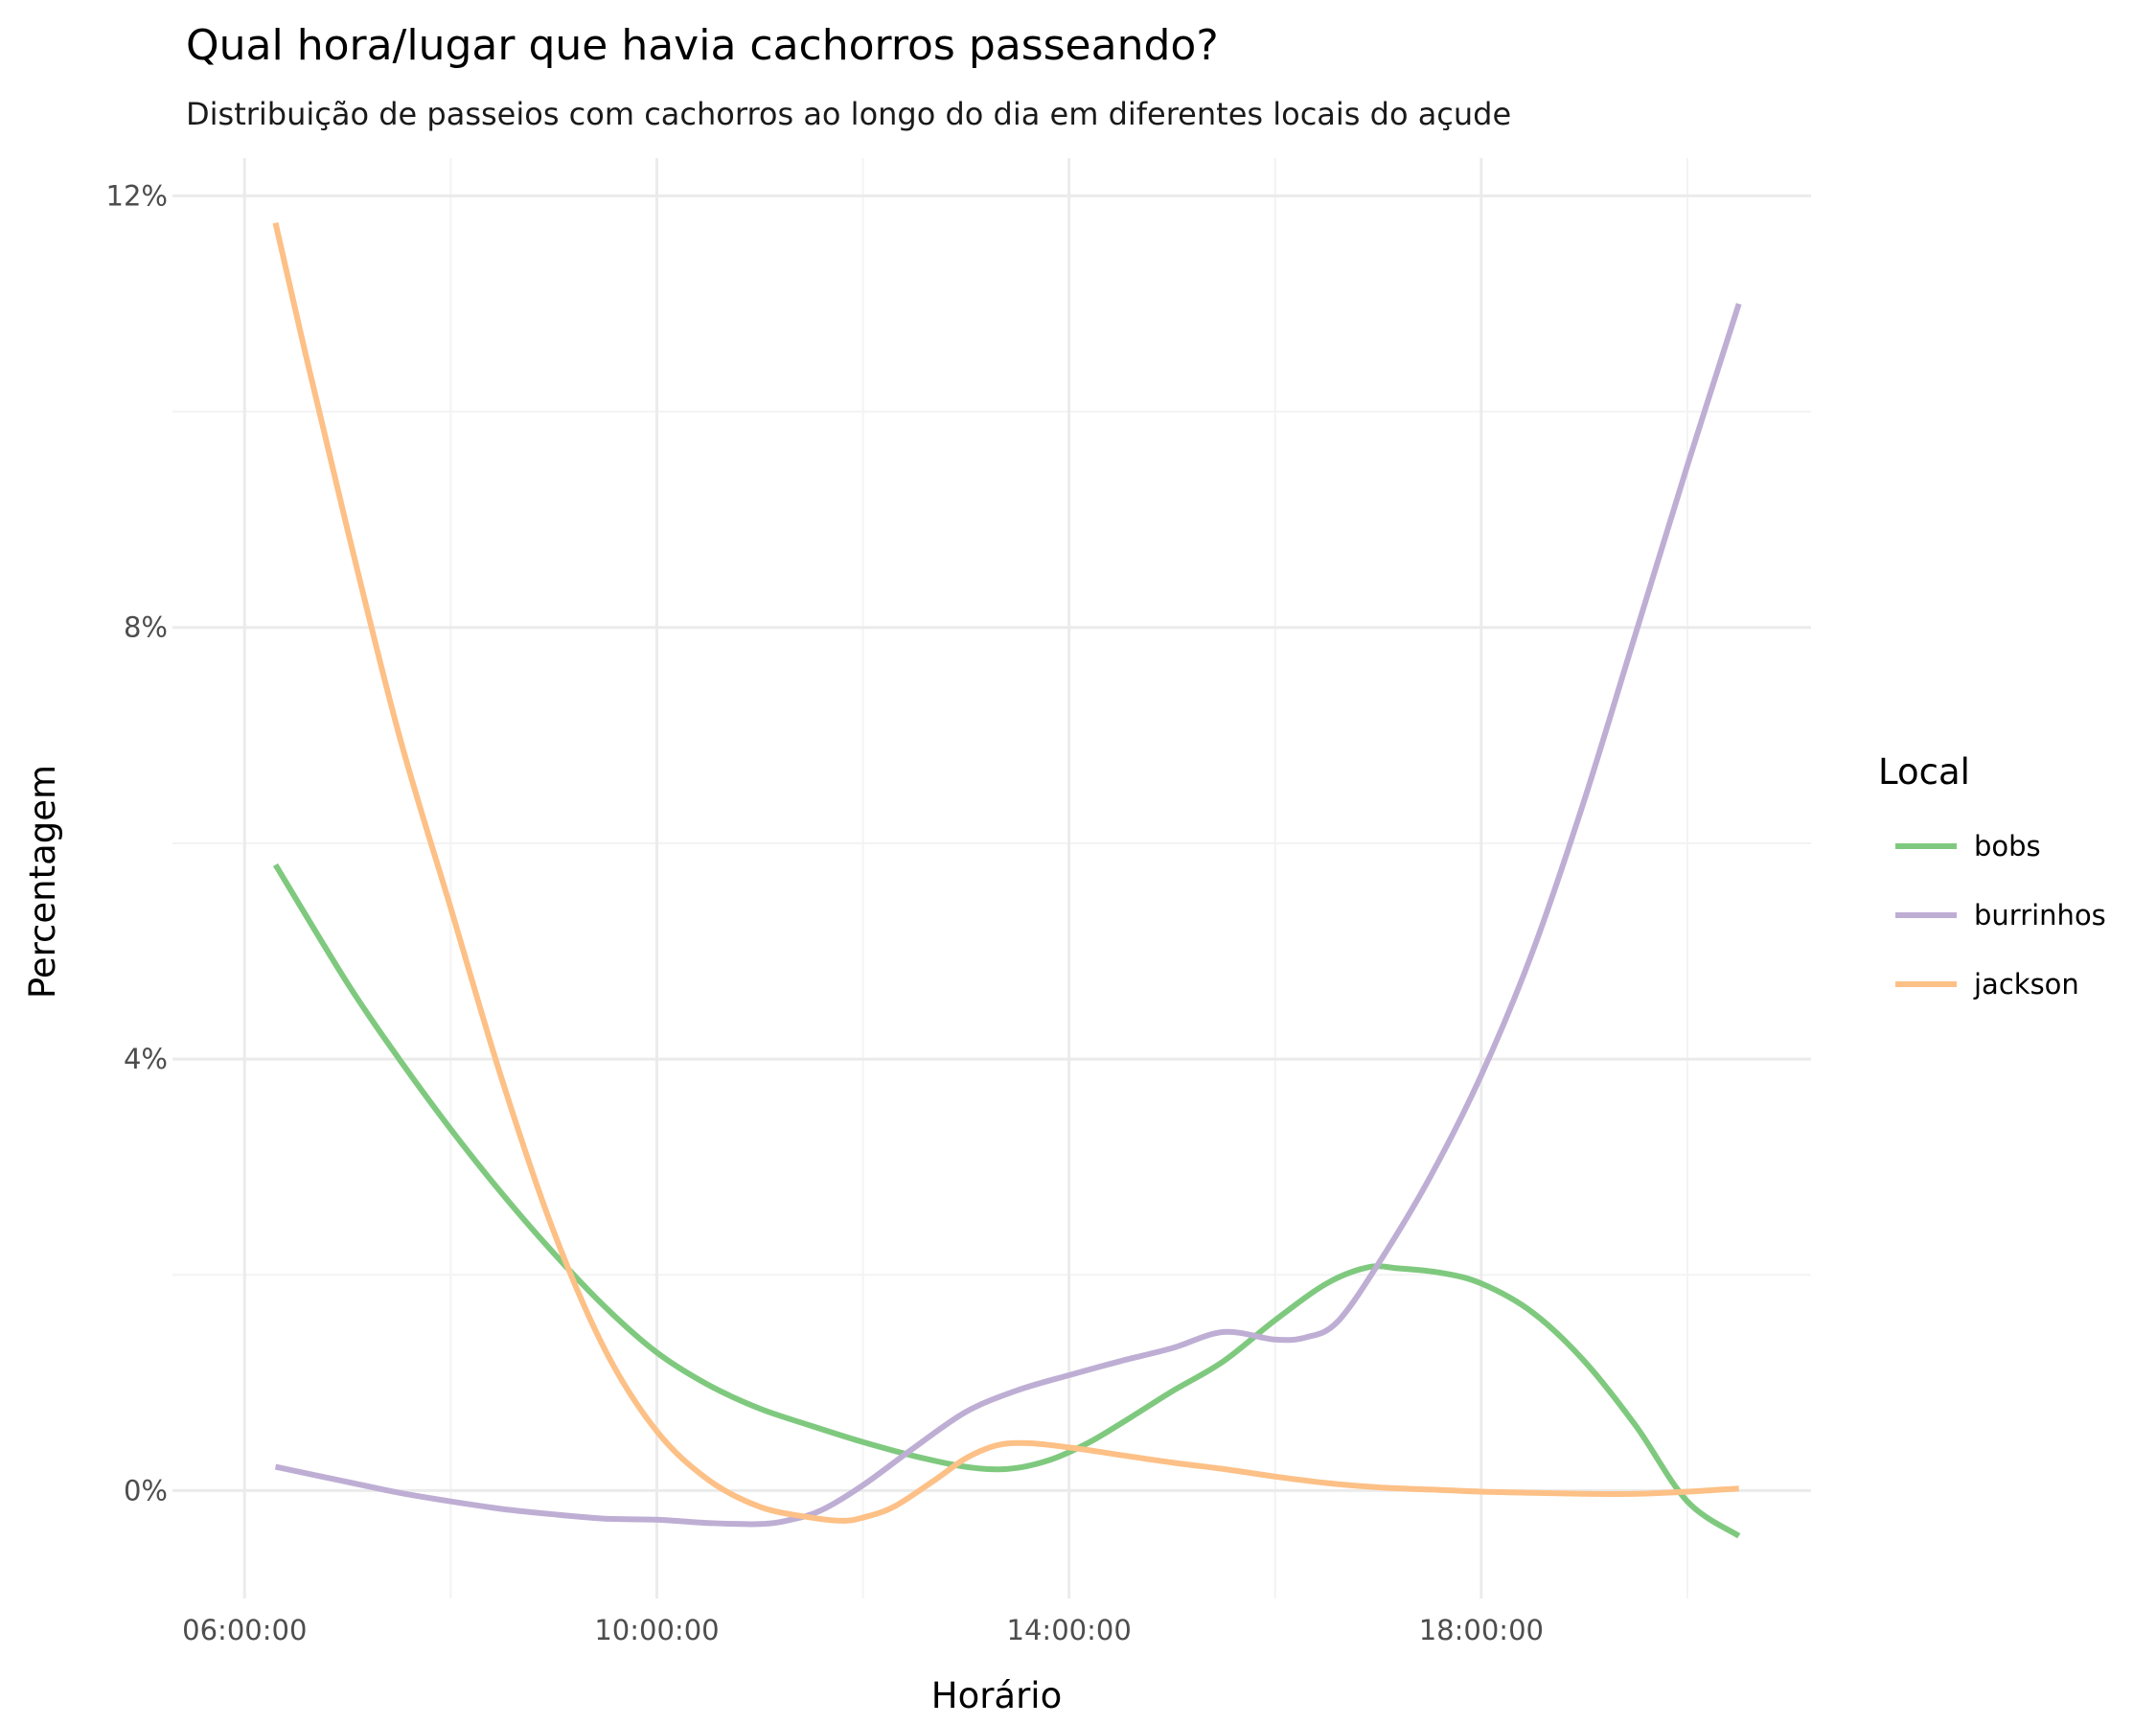 The height and width of the screenshot is (1725, 2156). I want to click on legend-item-jackson: jackson, so click(1987, 984).